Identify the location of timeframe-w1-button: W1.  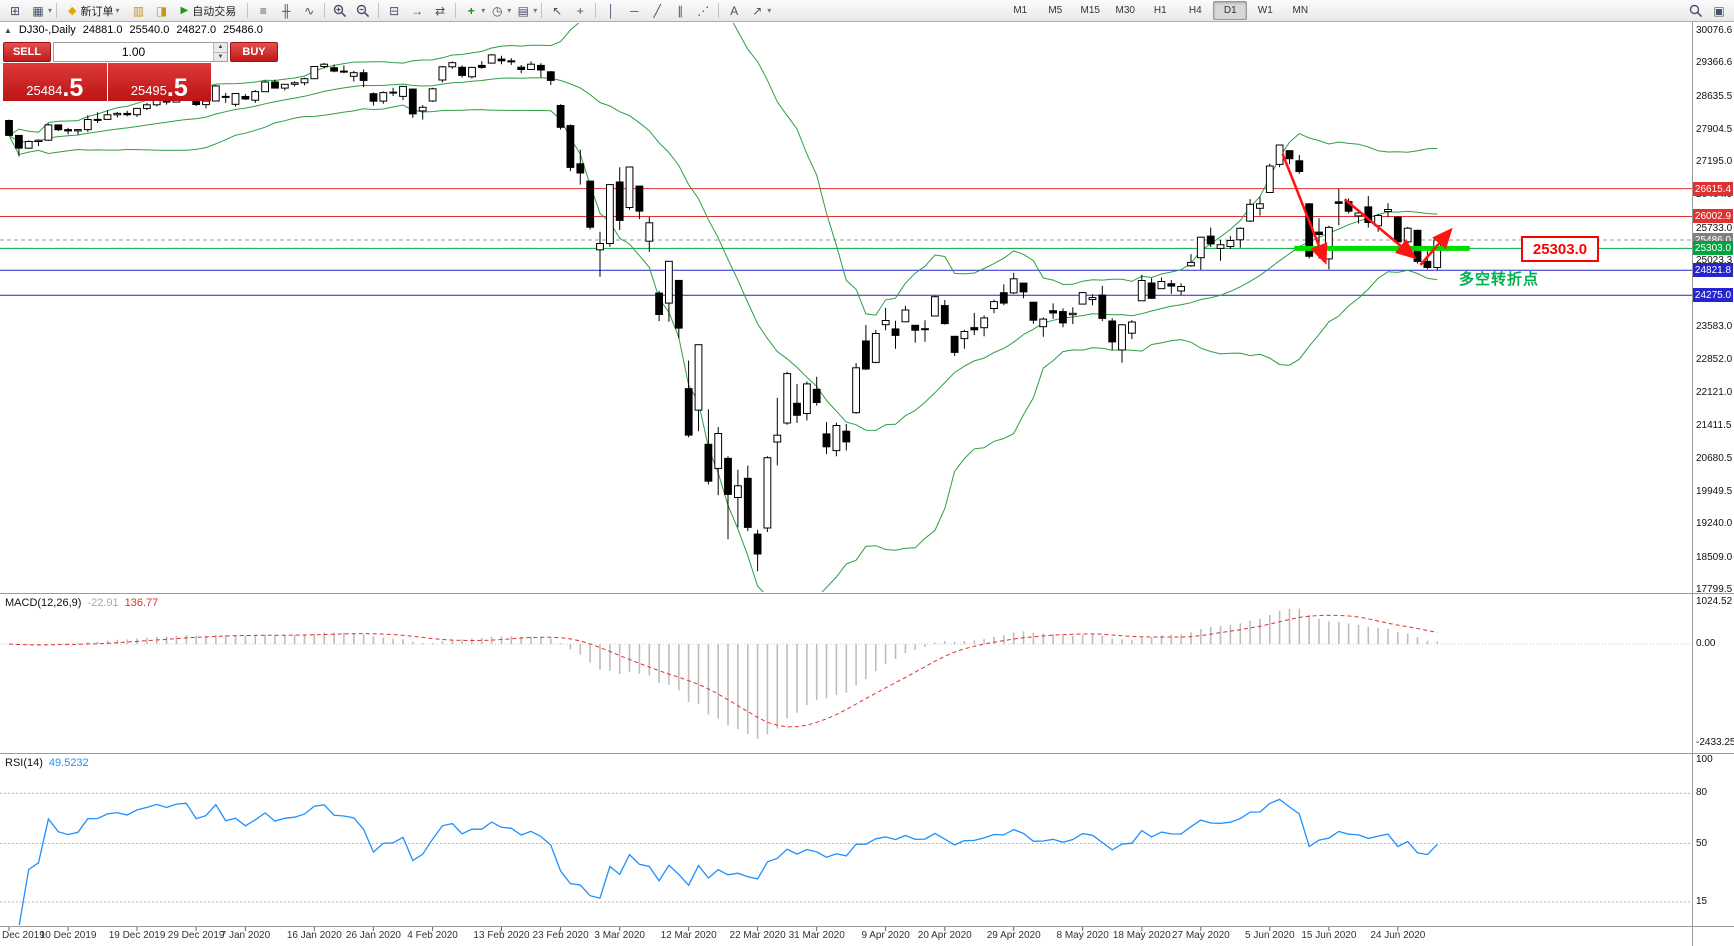
(1265, 10).